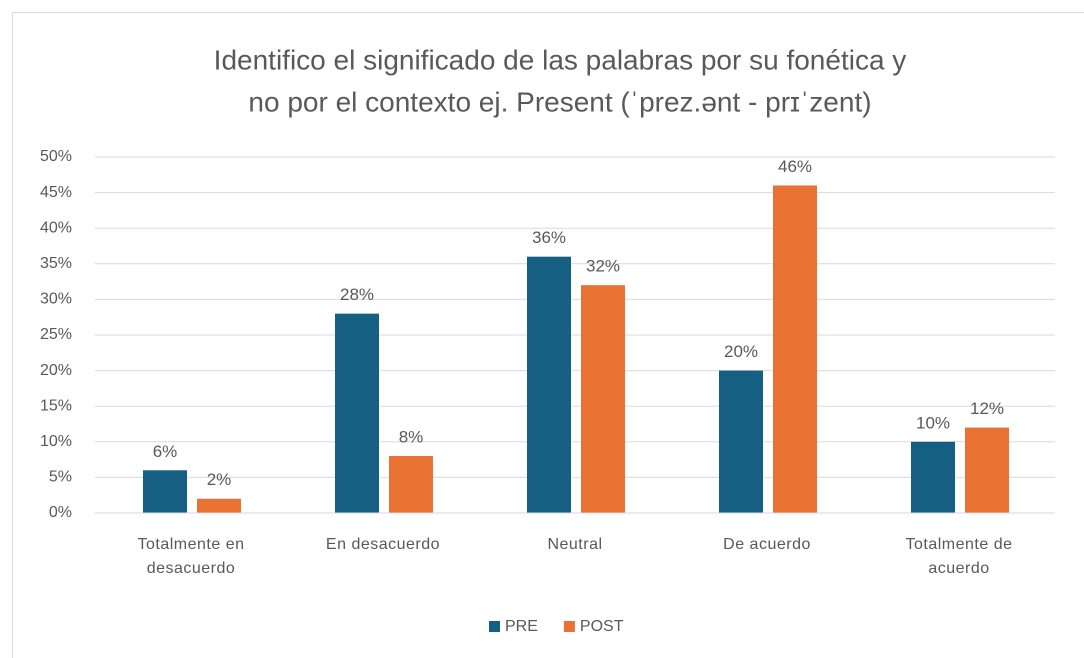 This screenshot has width=1084, height=658. Describe the element at coordinates (56, 192) in the screenshot. I see `y-tick-label: 45%` at that location.